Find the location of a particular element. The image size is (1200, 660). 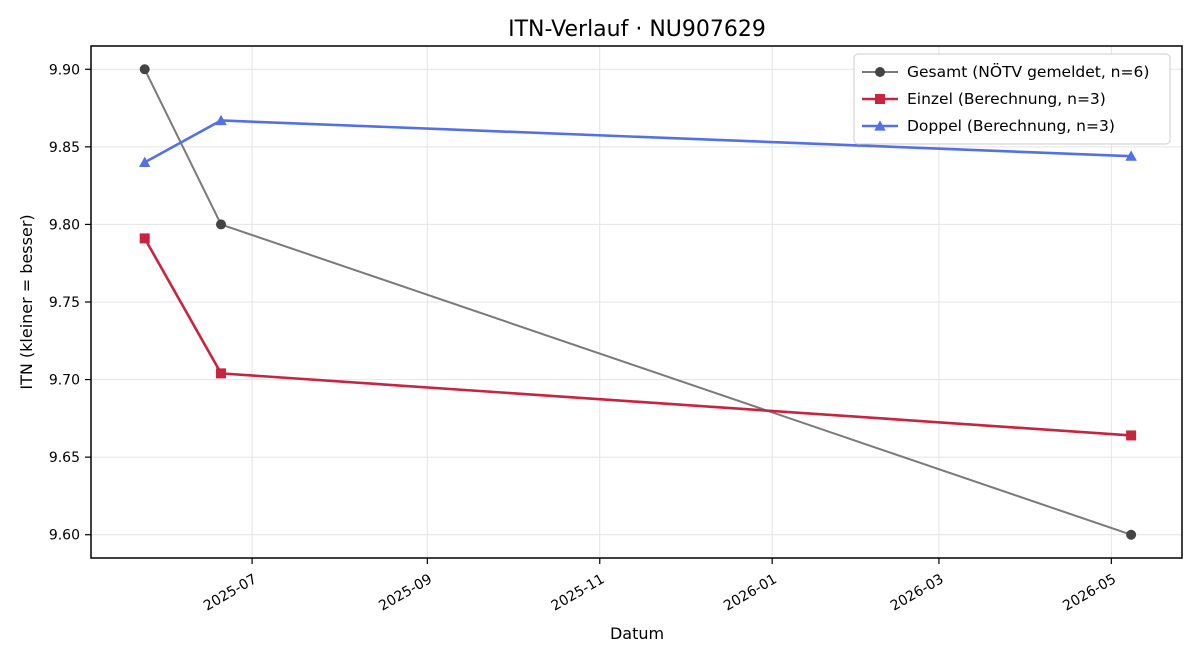

x-axis-label: Datum is located at coordinates (637, 633).